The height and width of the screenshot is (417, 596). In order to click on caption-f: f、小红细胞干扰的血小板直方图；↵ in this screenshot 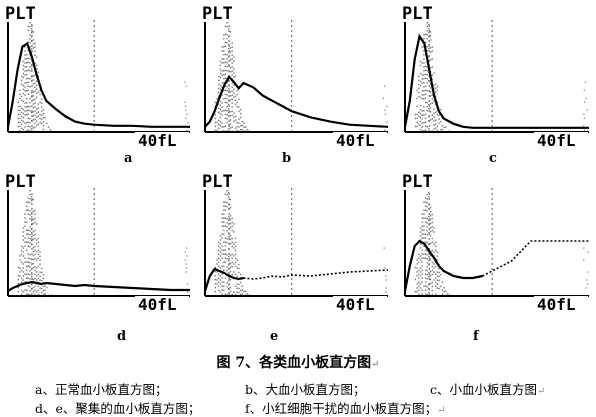, I will do `click(345, 408)`.